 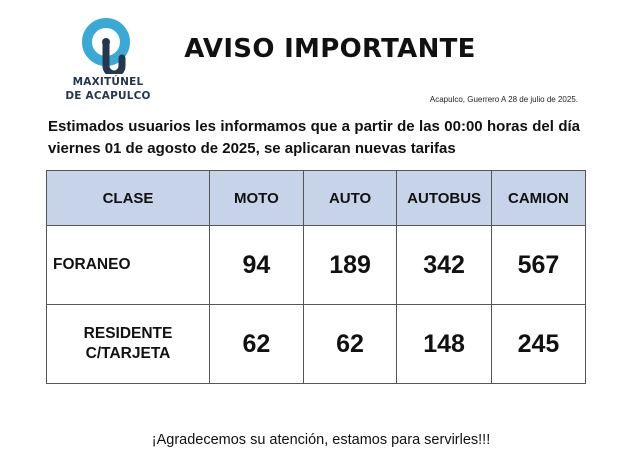 I want to click on rate-cell: 148, so click(x=444, y=344).